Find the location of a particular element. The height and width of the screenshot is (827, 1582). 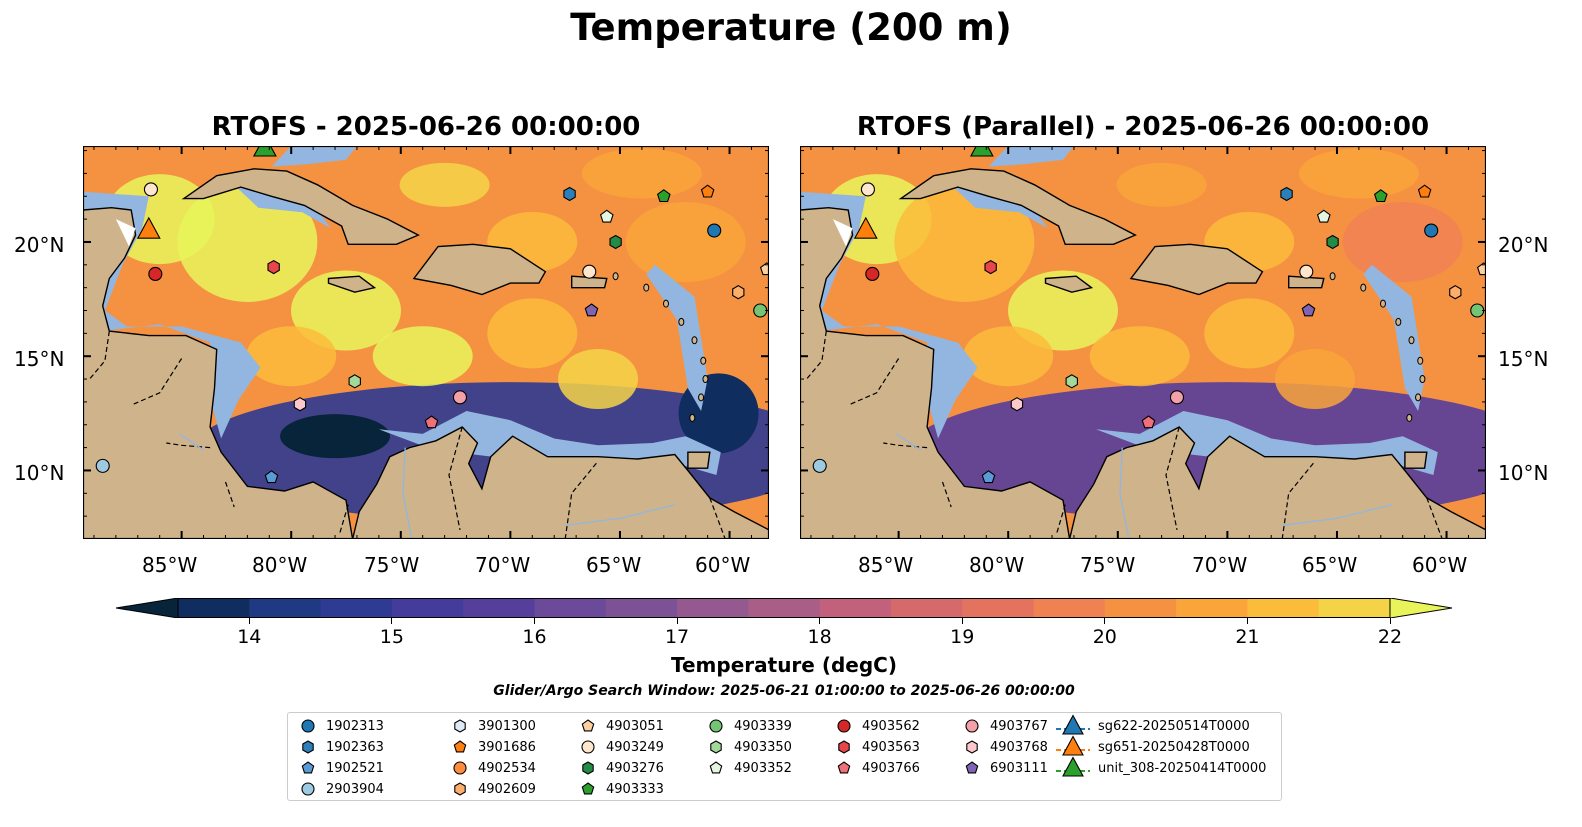

legend-item: 4903352 is located at coordinates (749, 768).